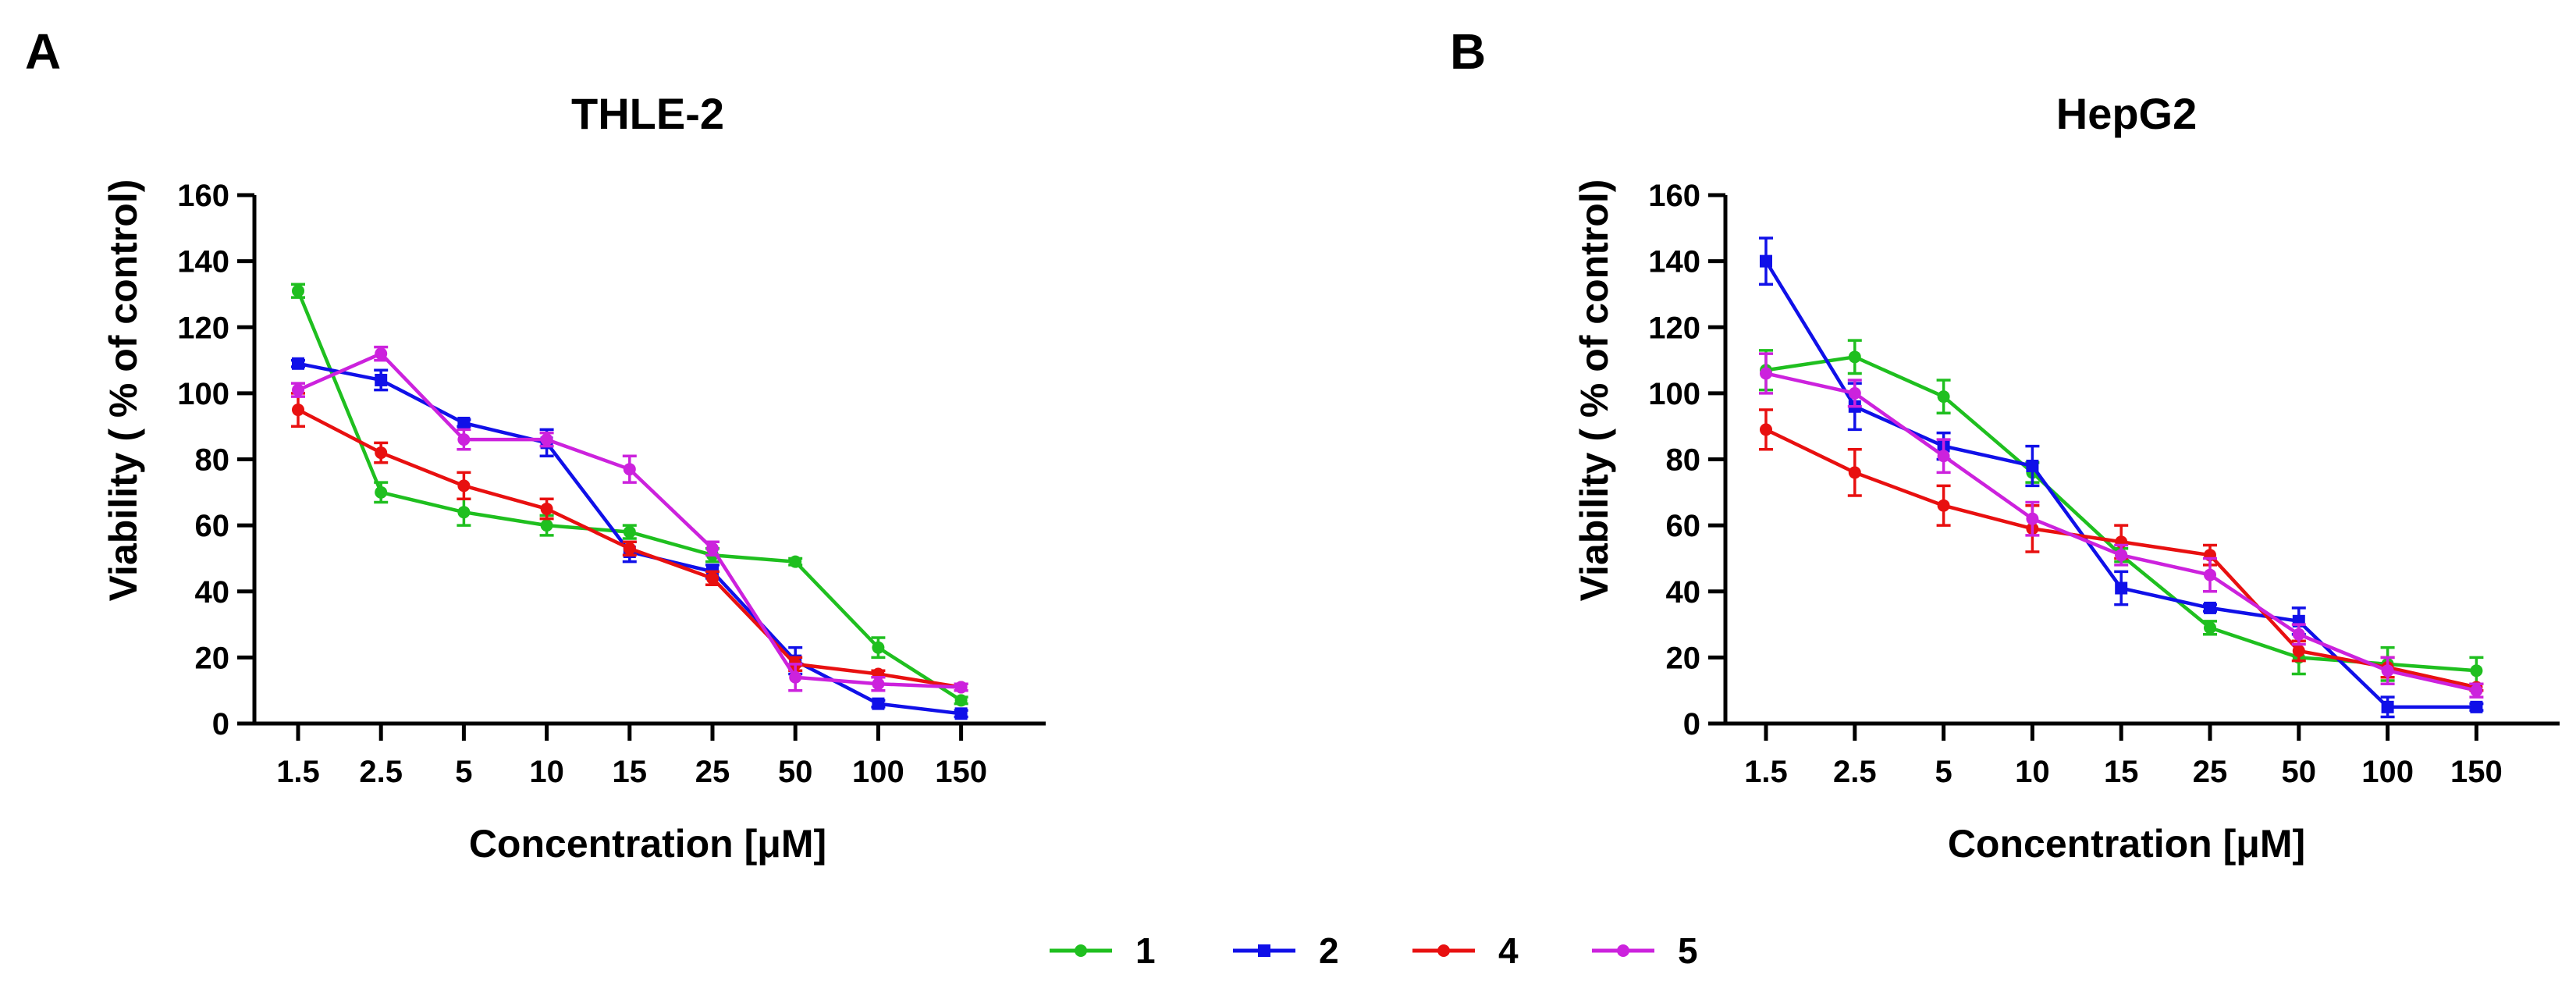  Describe the element at coordinates (1688, 950) in the screenshot. I see `legend-label-5: 5` at that location.